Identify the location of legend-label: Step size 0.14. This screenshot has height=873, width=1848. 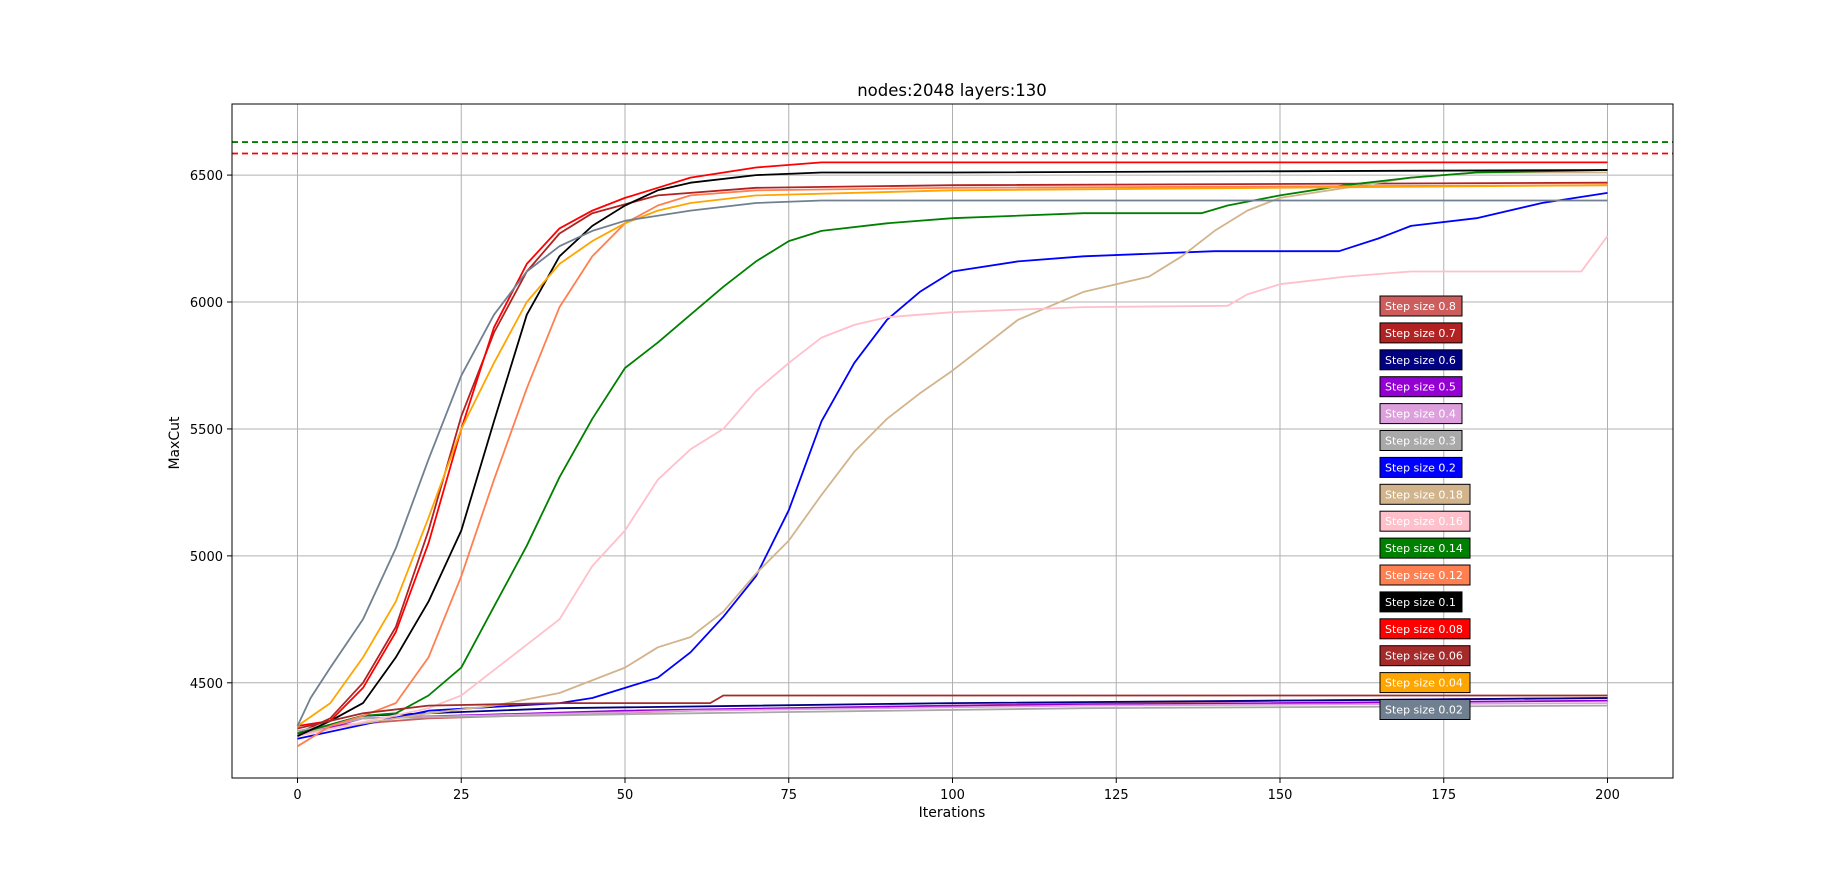
(1424, 548).